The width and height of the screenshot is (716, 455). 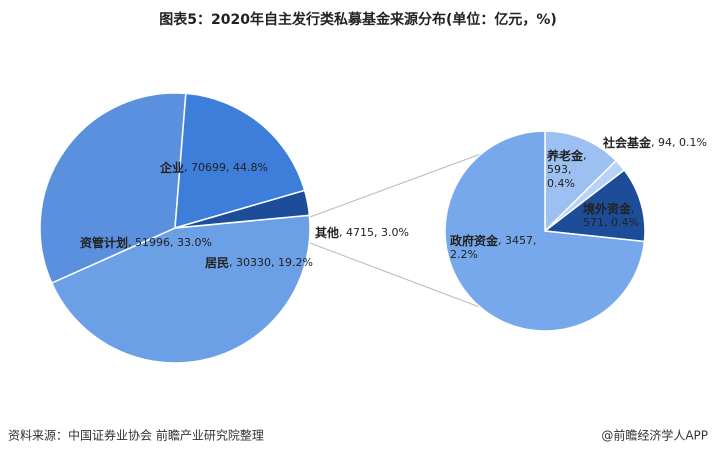 I want to click on data-label: 资管计划, 51996, 33.0%, so click(x=146, y=242).